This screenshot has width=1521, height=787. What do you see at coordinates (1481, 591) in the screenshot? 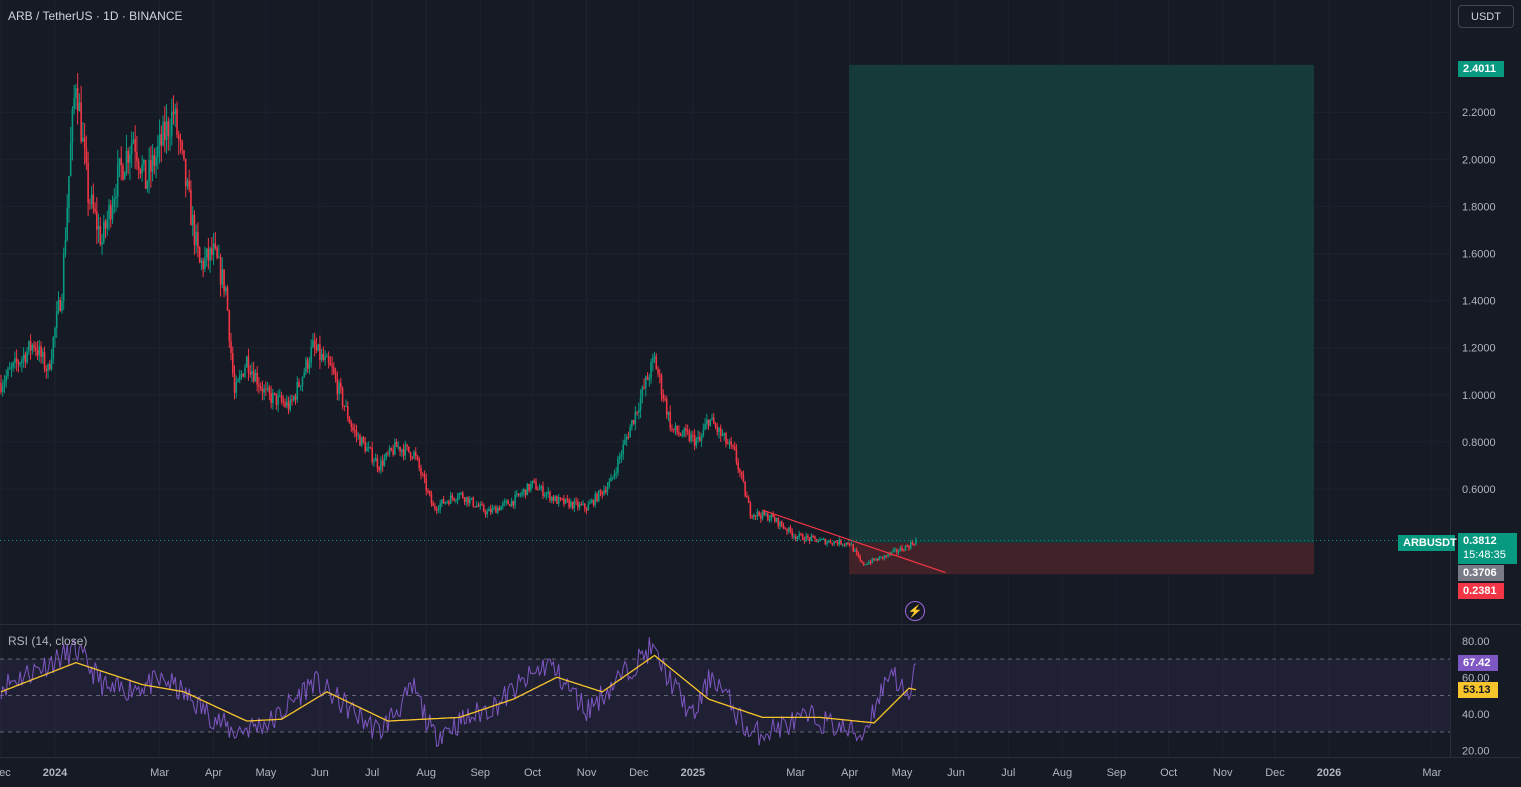
I see `stop-price-badge: 0.2381` at bounding box center [1481, 591].